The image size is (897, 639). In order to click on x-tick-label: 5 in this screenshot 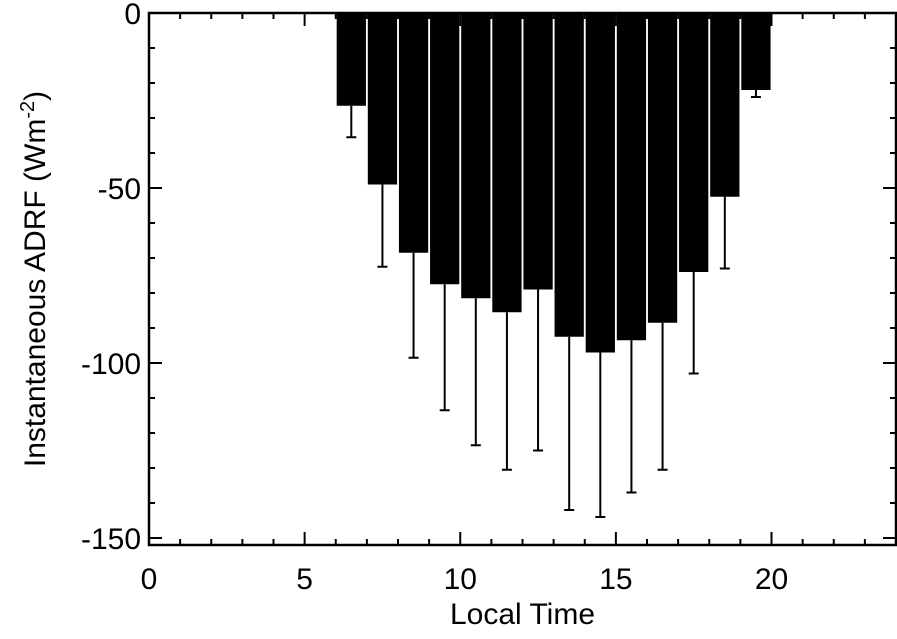, I will do `click(304, 579)`.